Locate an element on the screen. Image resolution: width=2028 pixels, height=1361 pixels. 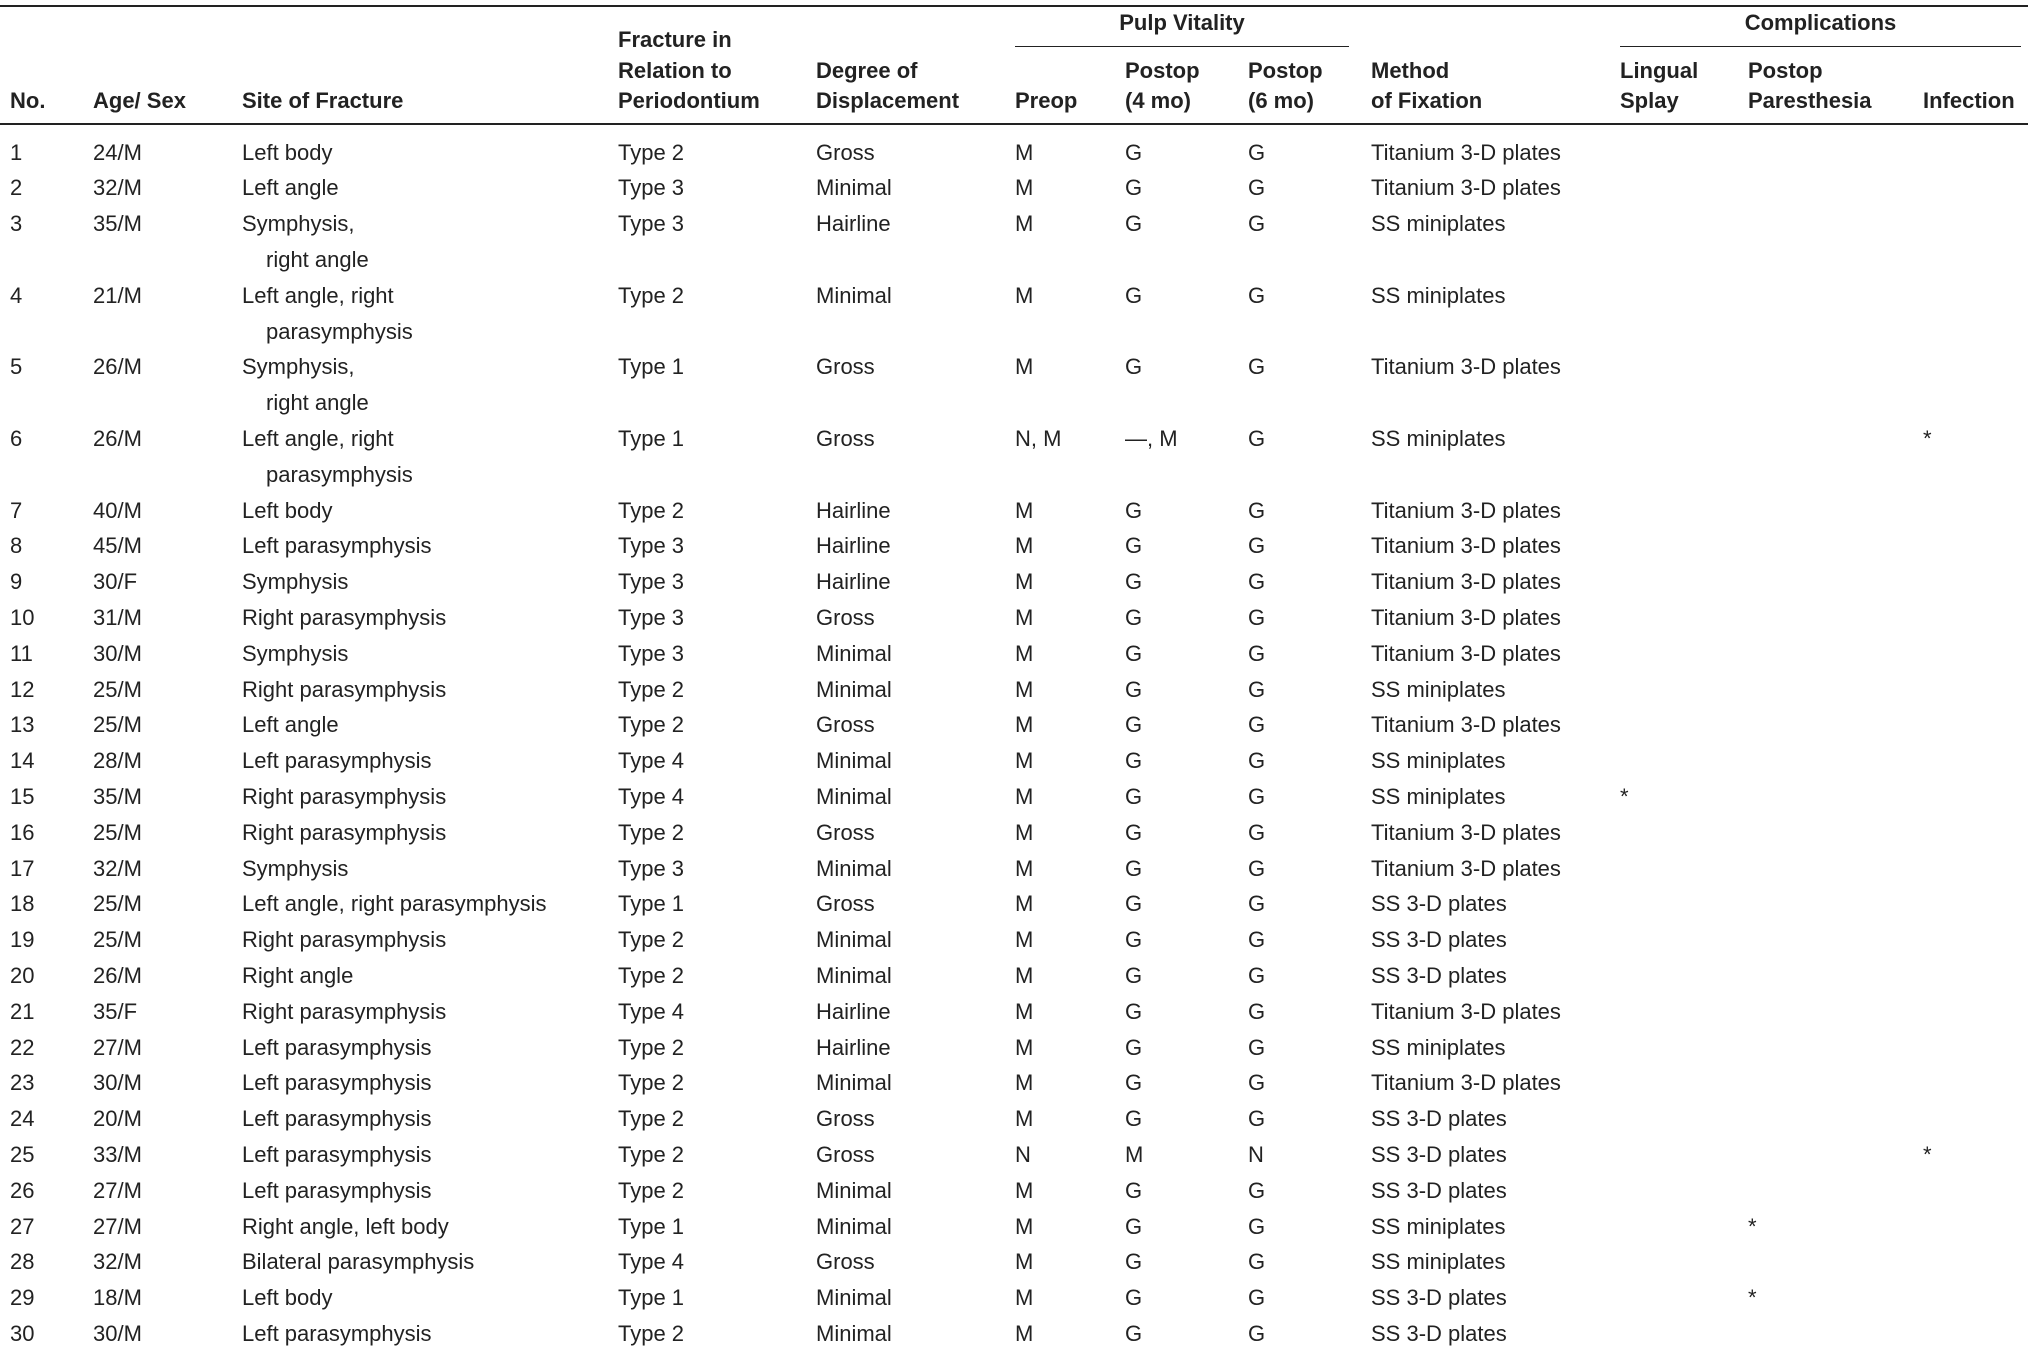
column-header: Degree of is located at coordinates (867, 70).